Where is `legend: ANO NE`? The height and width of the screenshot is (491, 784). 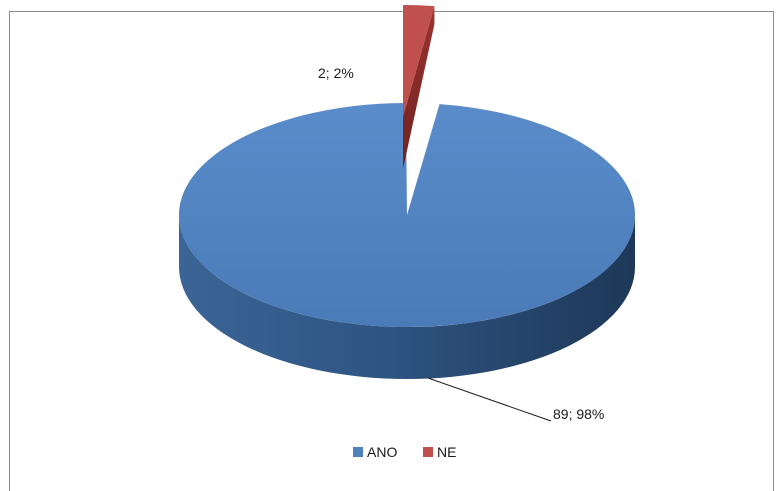 legend: ANO NE is located at coordinates (404, 452).